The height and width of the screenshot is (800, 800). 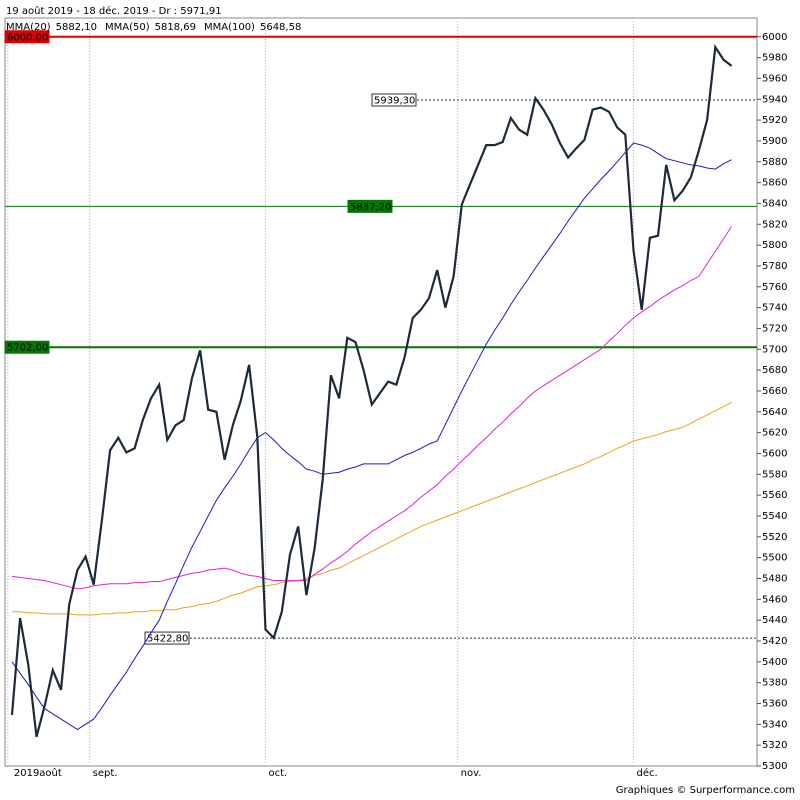 What do you see at coordinates (705, 790) in the screenshot?
I see `footer: Graphiques © Surperformance.com` at bounding box center [705, 790].